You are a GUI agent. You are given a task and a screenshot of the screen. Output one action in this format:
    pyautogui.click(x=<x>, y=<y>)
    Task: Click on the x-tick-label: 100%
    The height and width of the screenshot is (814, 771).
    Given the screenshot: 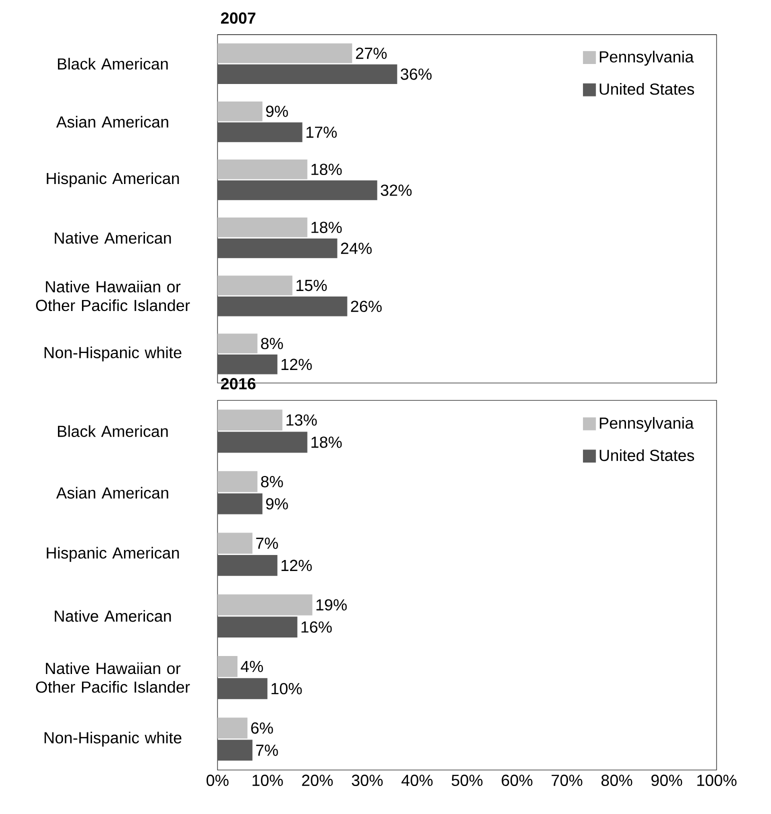 What is the action you would take?
    pyautogui.click(x=716, y=780)
    